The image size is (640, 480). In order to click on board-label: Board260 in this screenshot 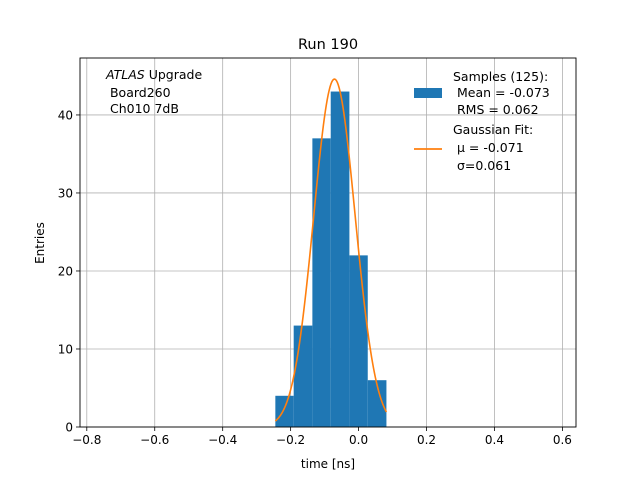, I will do `click(138, 92)`.